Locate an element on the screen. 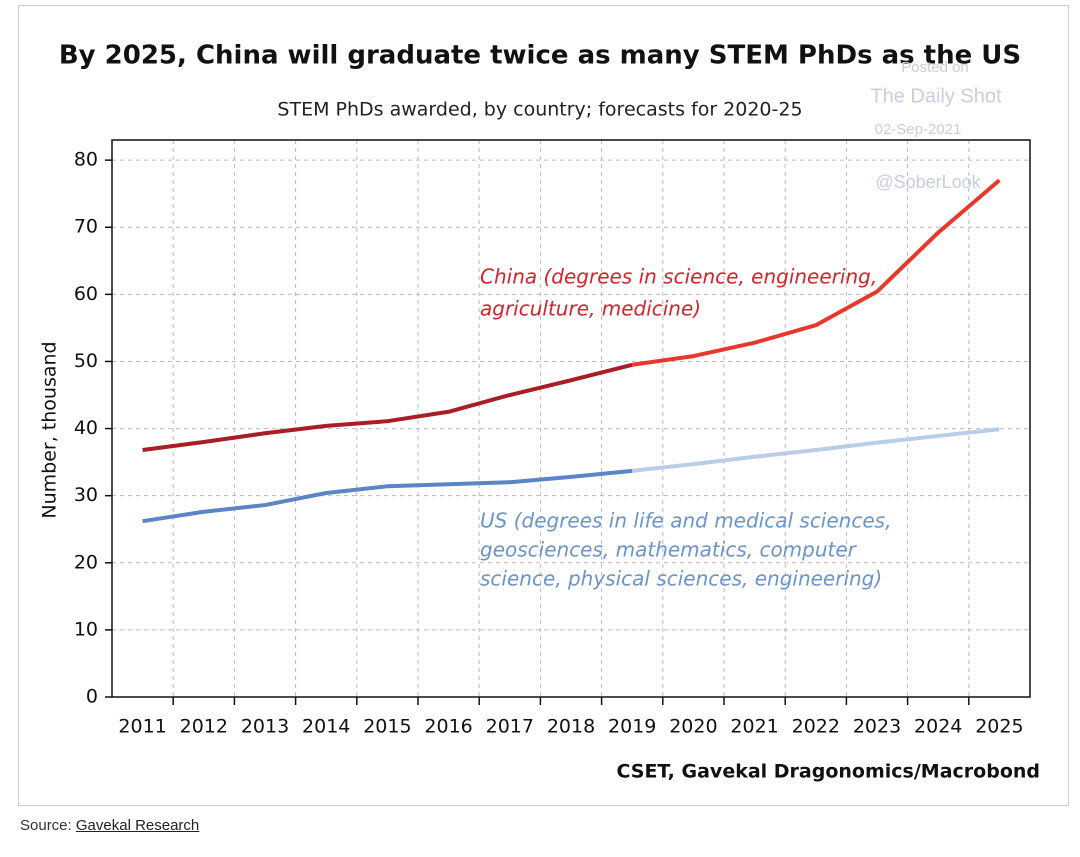 The height and width of the screenshot is (857, 1080). footer: Source: Gavekal Research is located at coordinates (109, 825).